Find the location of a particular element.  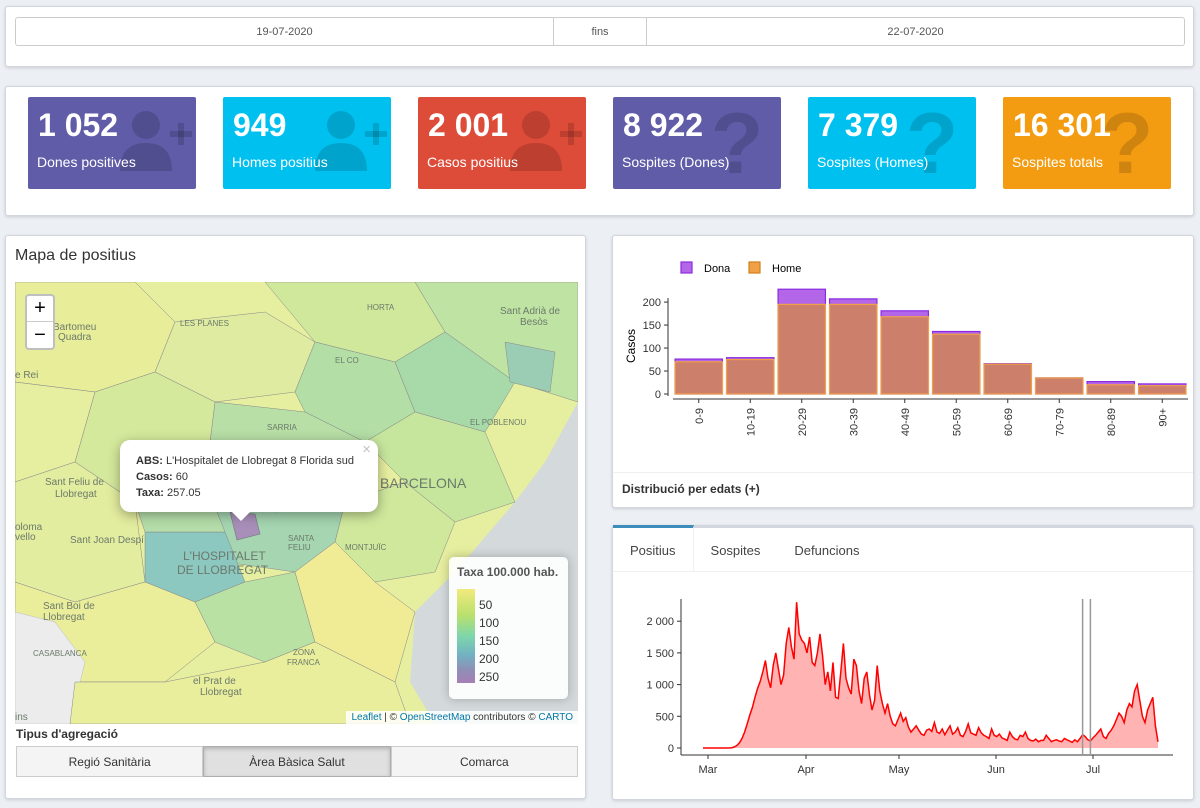

y-tick-label: 50 is located at coordinates (655, 372).